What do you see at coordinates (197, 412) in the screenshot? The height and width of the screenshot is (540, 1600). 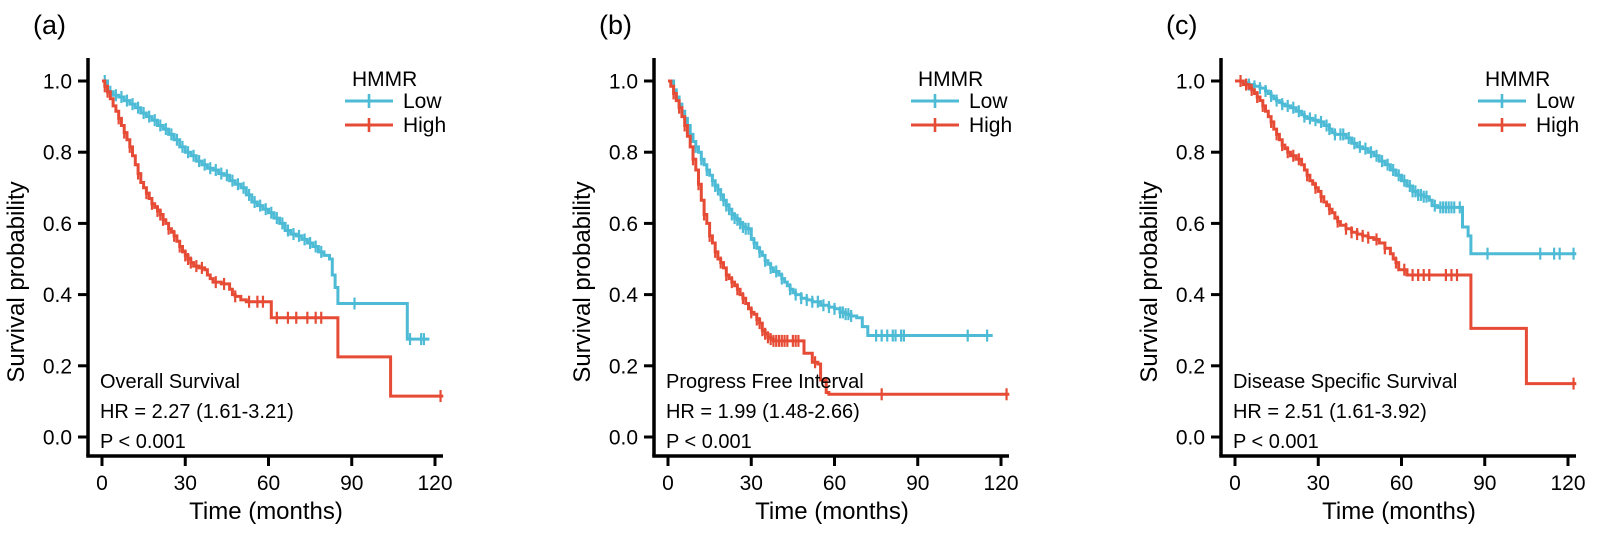 I see `hazard-ratio-text: HR = 2.27 (1.61-3.21)` at bounding box center [197, 412].